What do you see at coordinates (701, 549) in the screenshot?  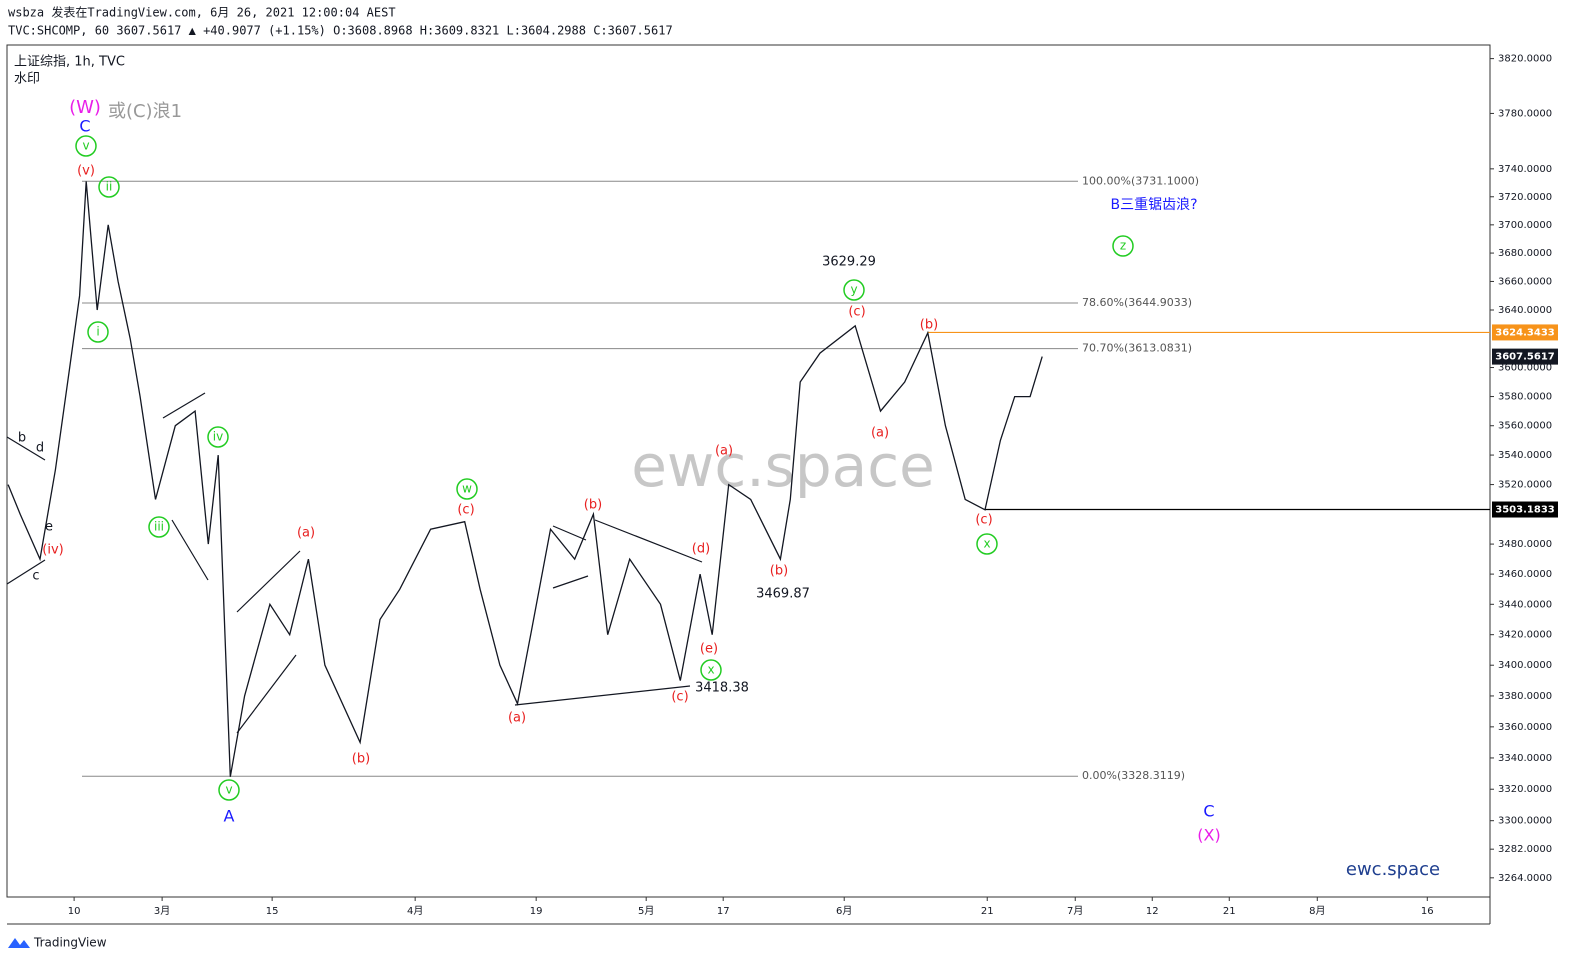 I see `wave-label: (d)` at bounding box center [701, 549].